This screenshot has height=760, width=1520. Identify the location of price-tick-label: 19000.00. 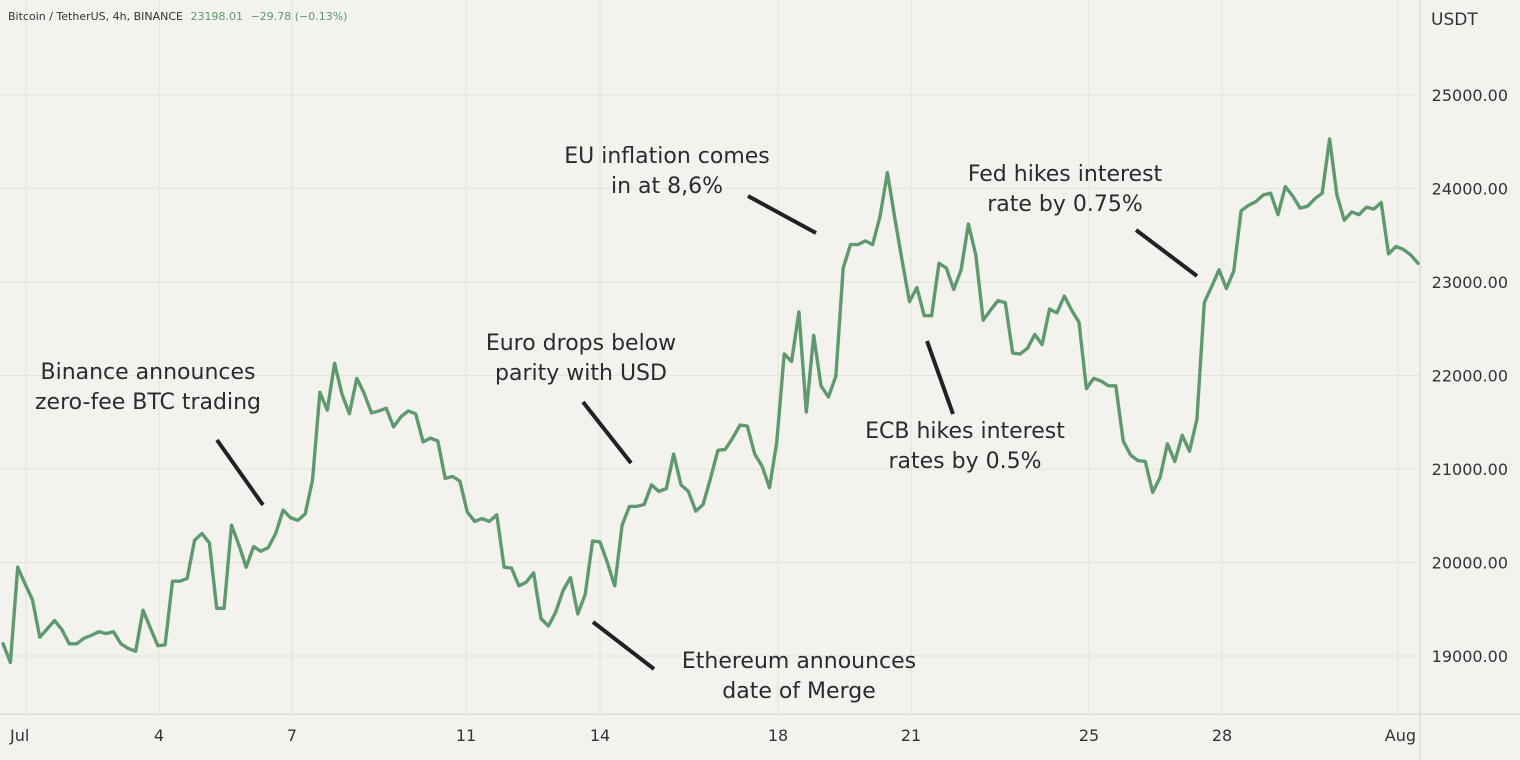
(1470, 656).